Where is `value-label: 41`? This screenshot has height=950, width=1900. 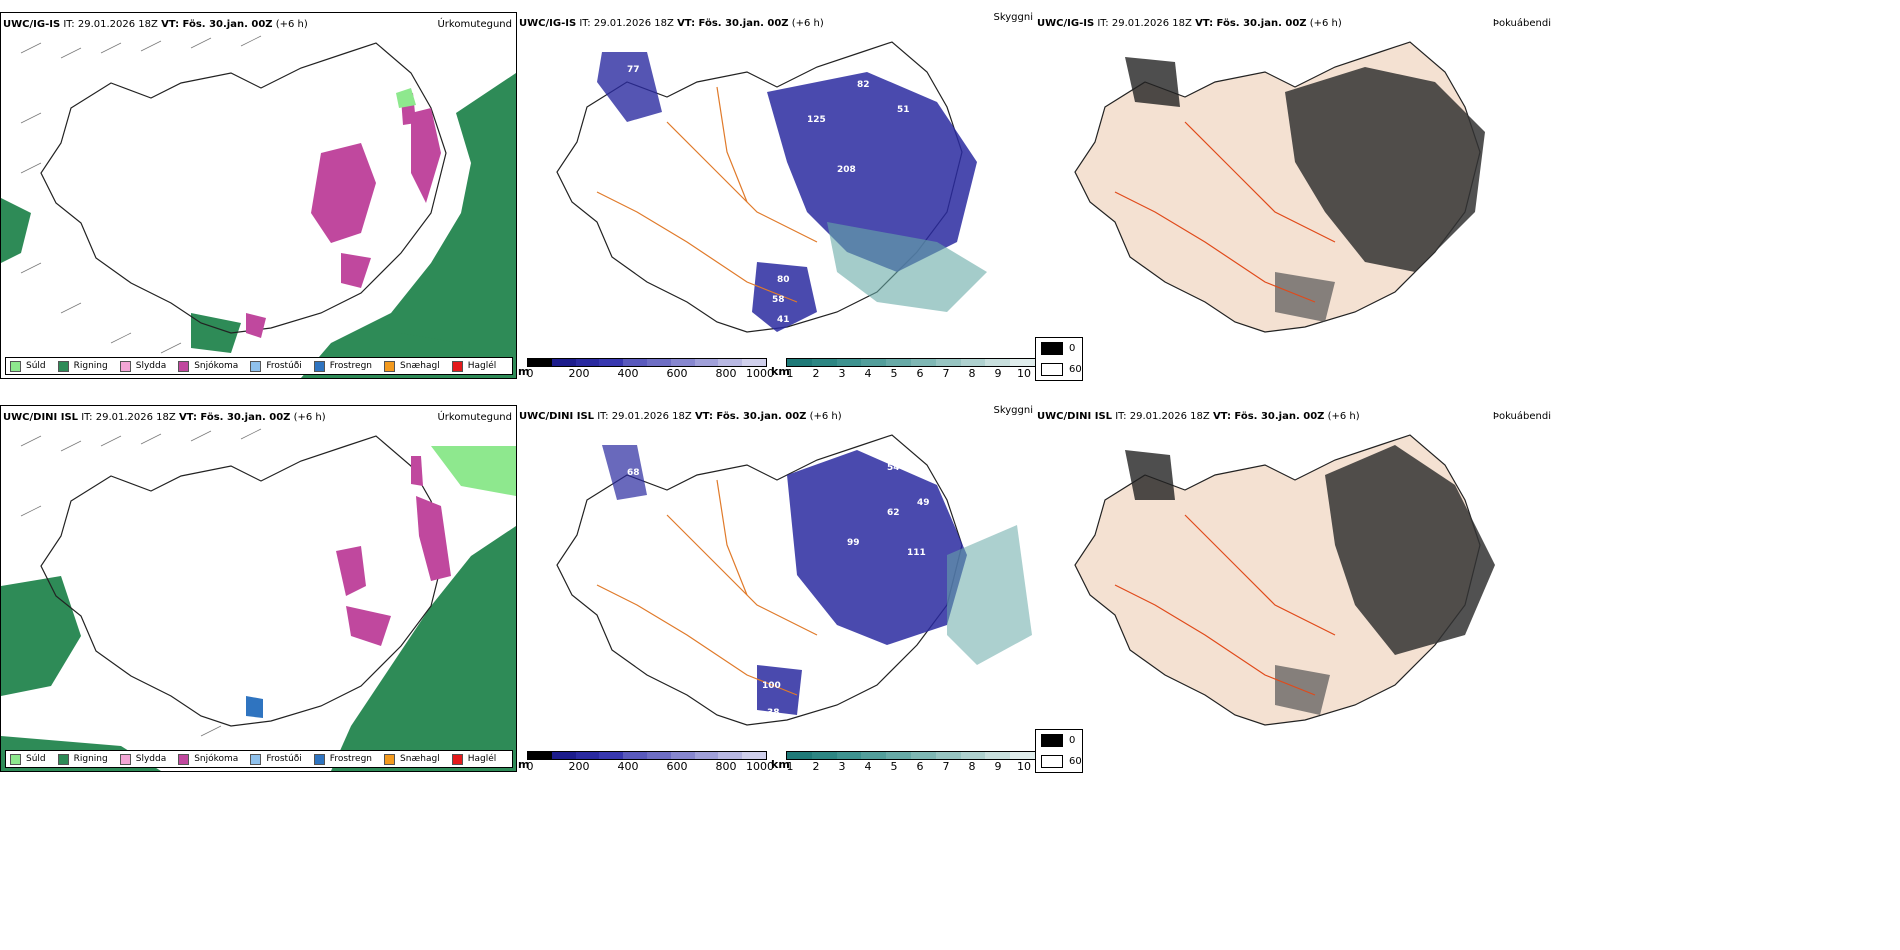
value-label: 41 is located at coordinates (783, 320).